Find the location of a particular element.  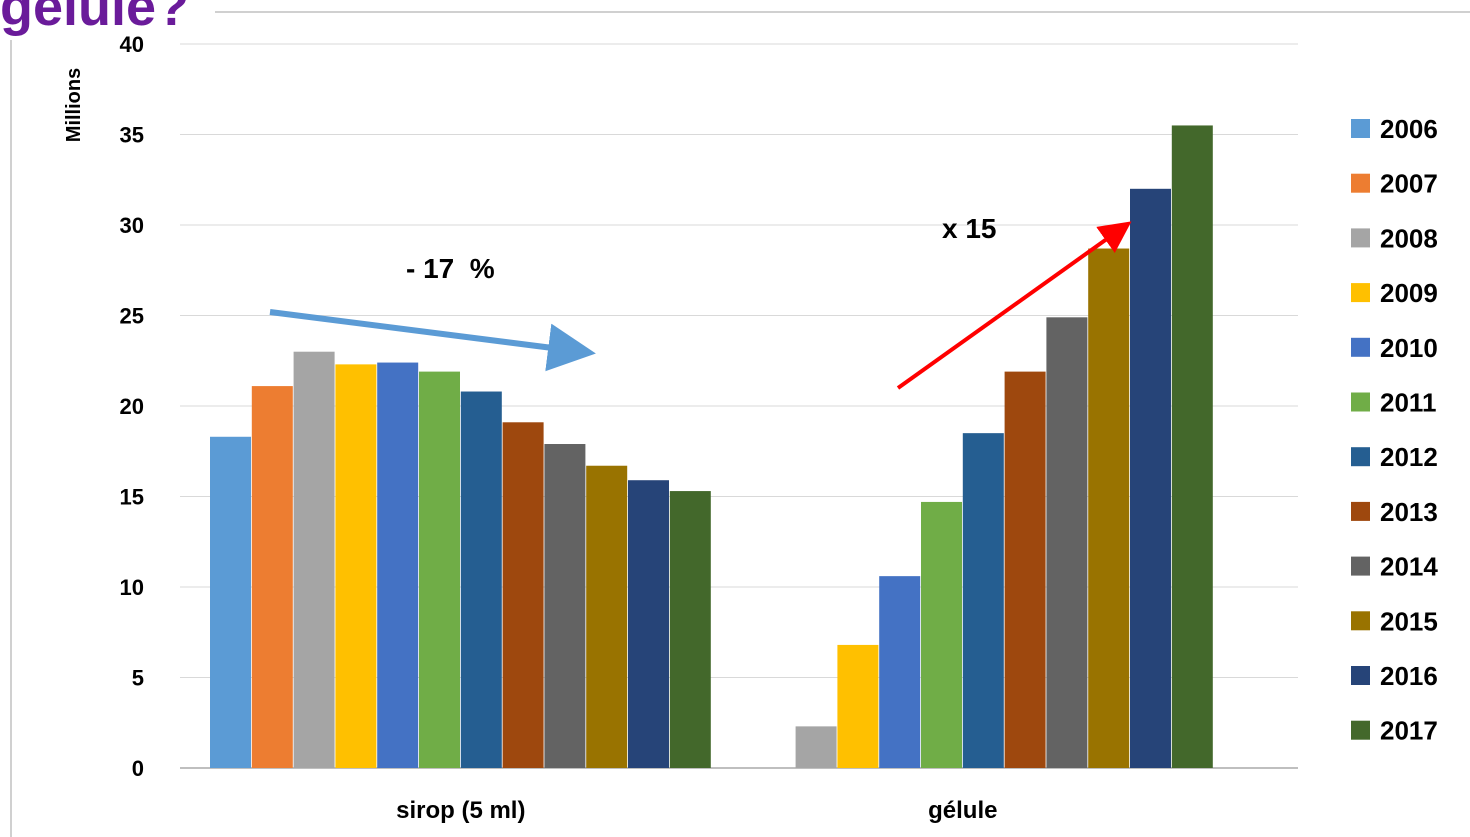

bar-2007-sirop is located at coordinates (272, 577).